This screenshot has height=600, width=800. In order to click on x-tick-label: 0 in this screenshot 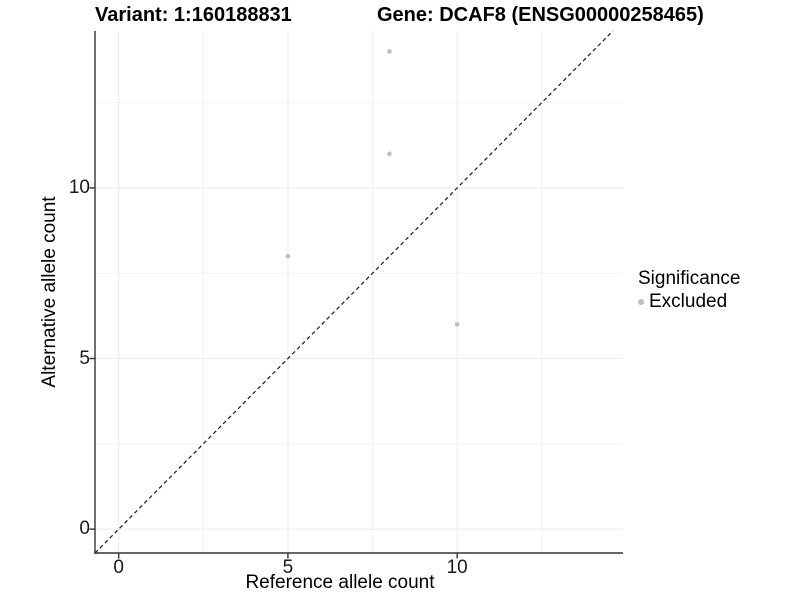, I will do `click(118, 567)`.